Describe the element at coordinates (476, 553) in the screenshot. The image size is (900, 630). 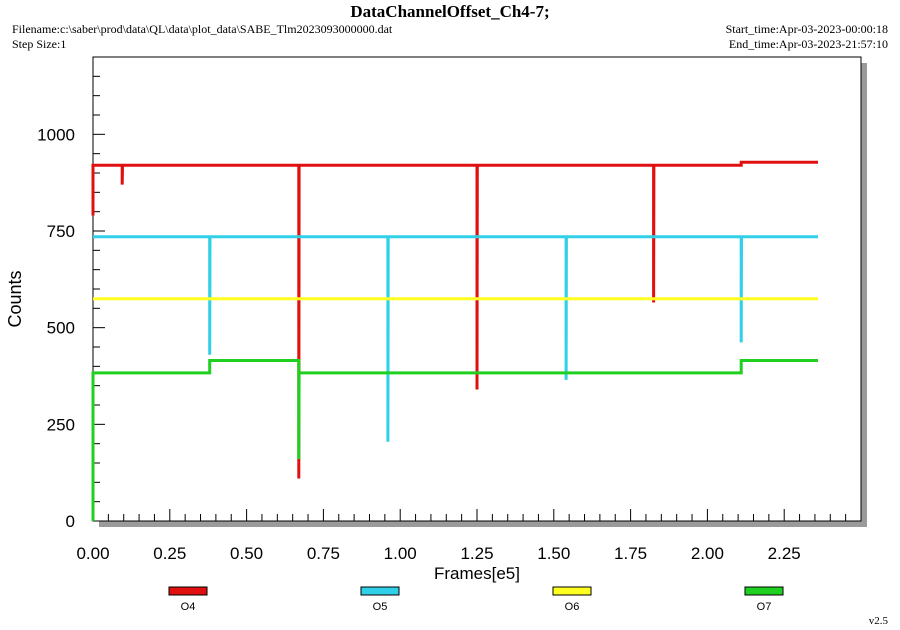
I see `x-tick-label: 1.25` at that location.